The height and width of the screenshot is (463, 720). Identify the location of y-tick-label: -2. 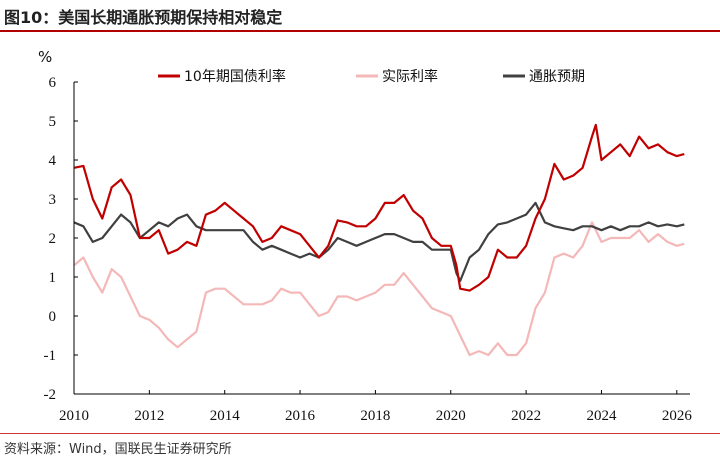
(50, 395).